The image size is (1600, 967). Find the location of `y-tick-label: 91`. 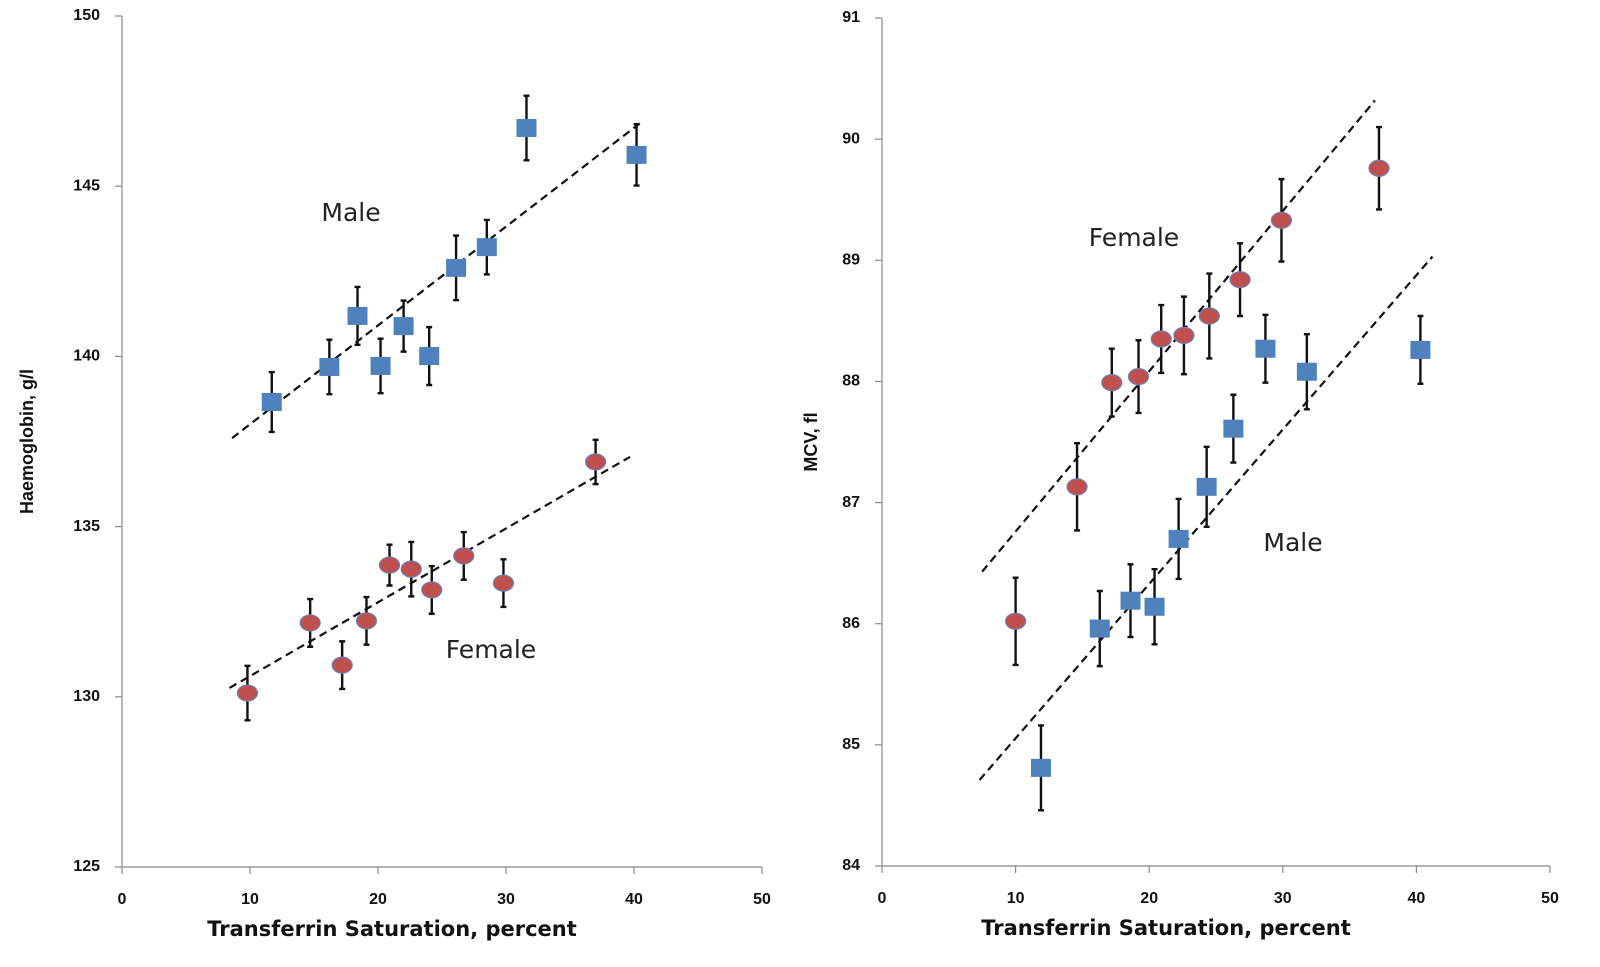

y-tick-label: 91 is located at coordinates (851, 17).